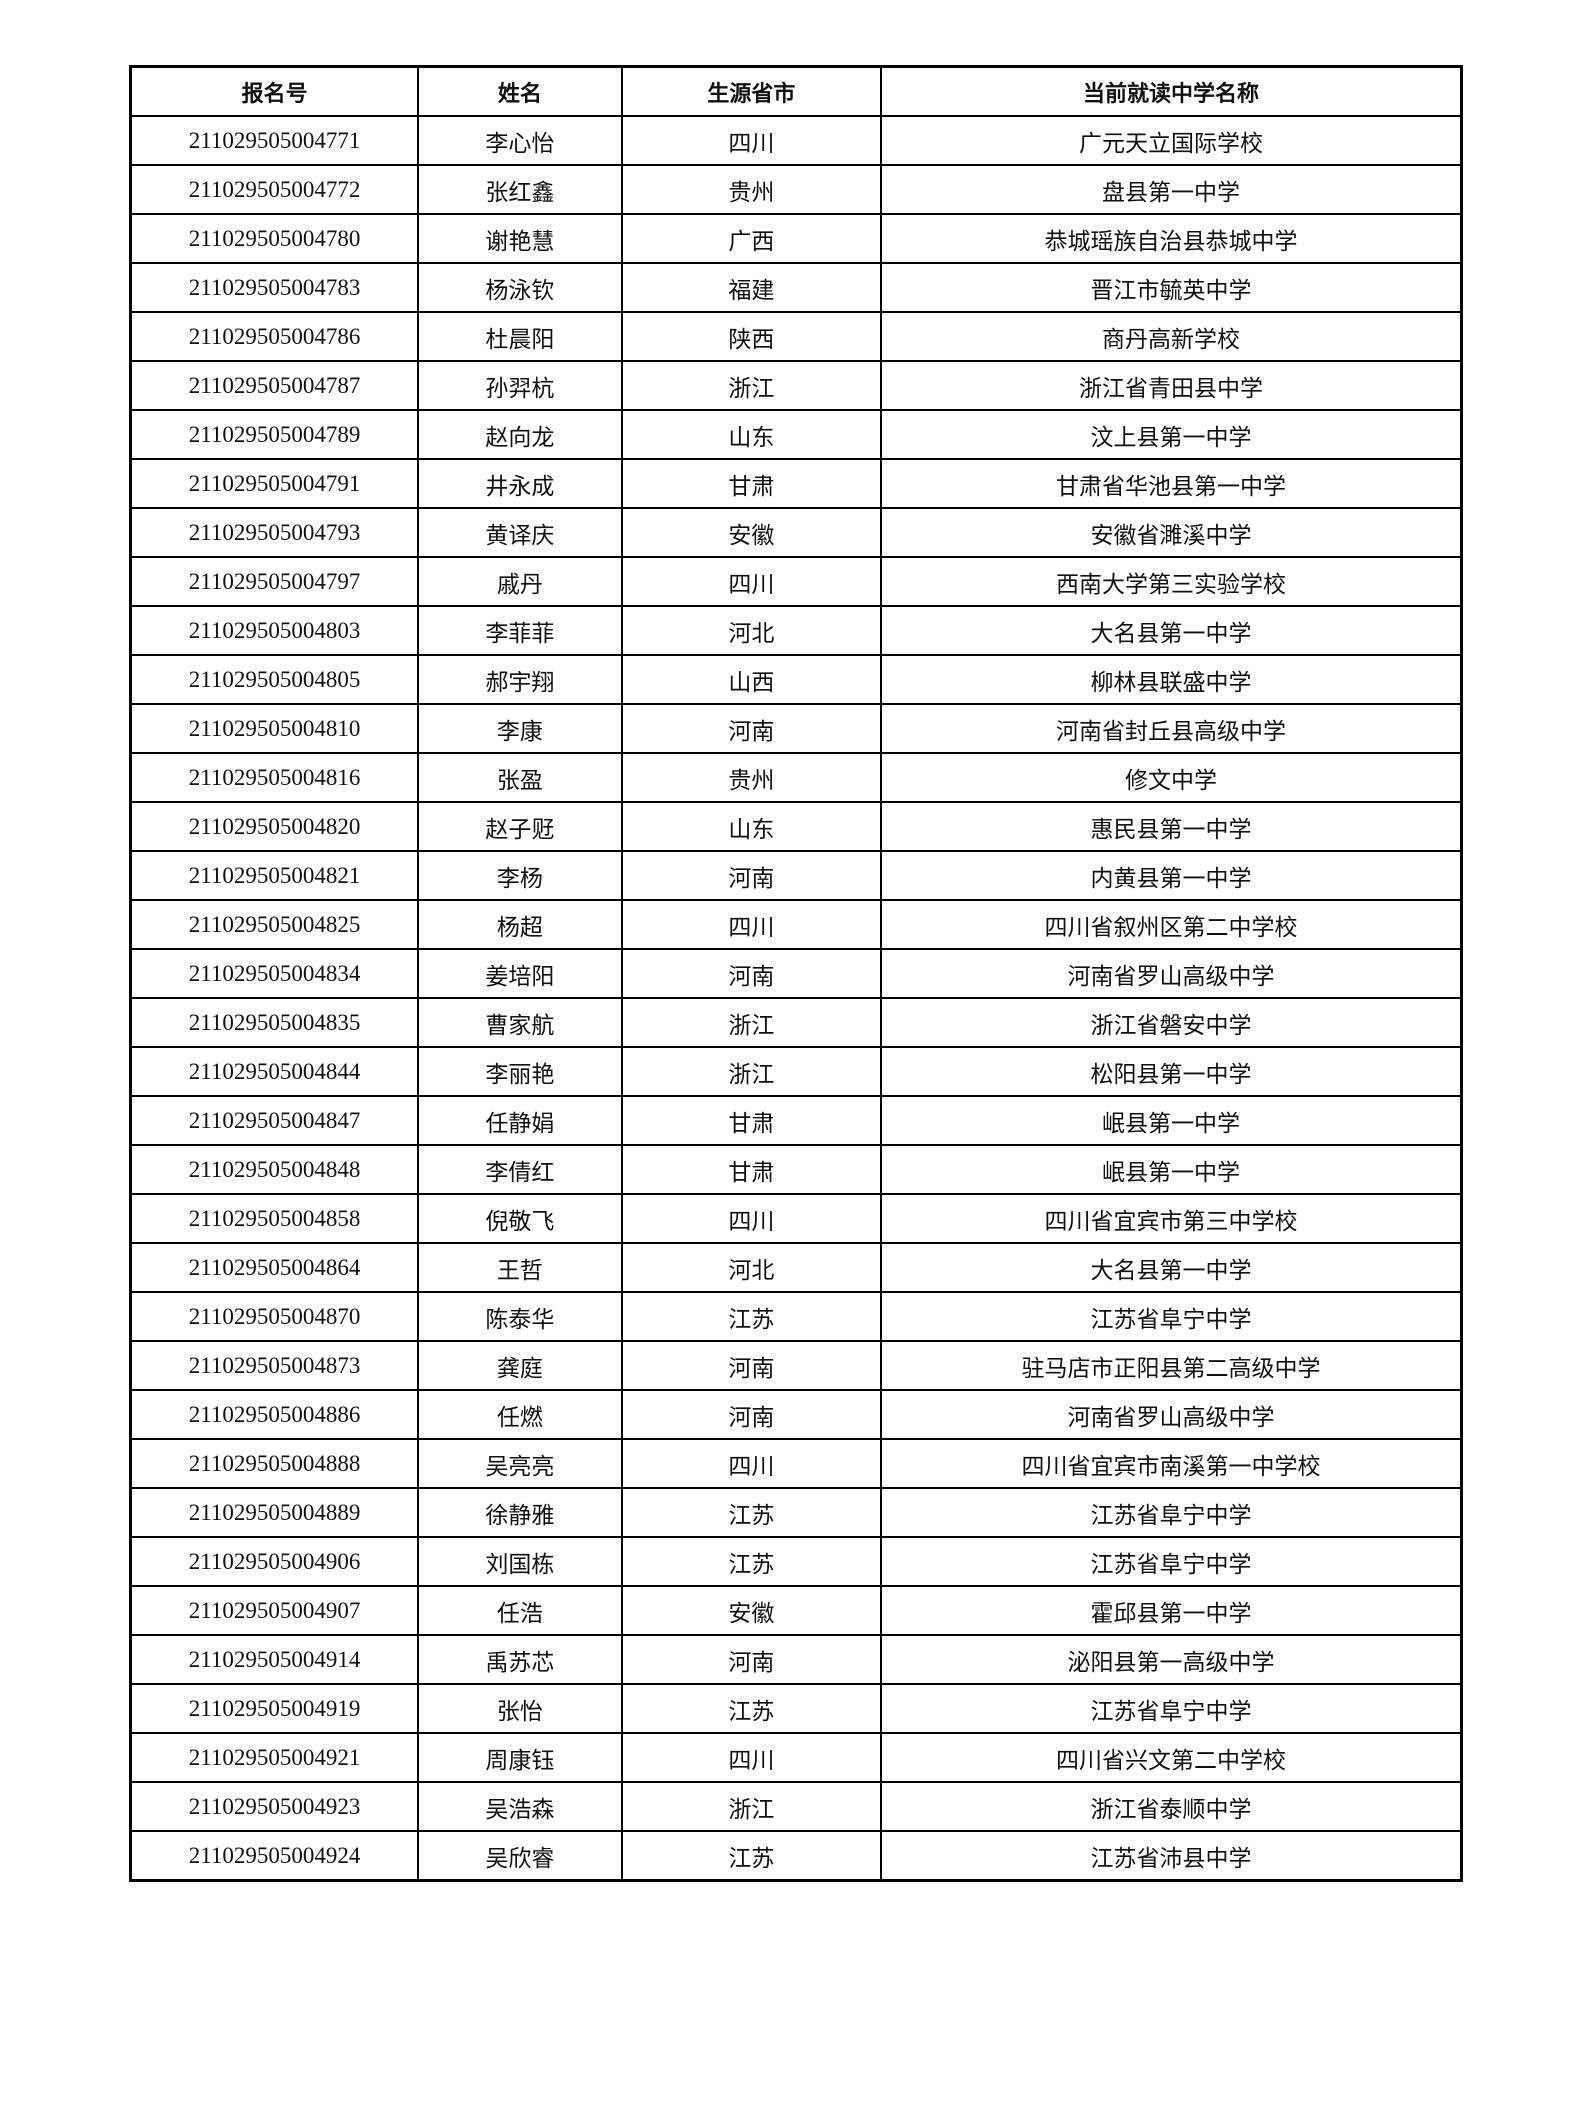  Describe the element at coordinates (274, 1806) in the screenshot. I see `cell-registration-number: 211029505004923` at that location.